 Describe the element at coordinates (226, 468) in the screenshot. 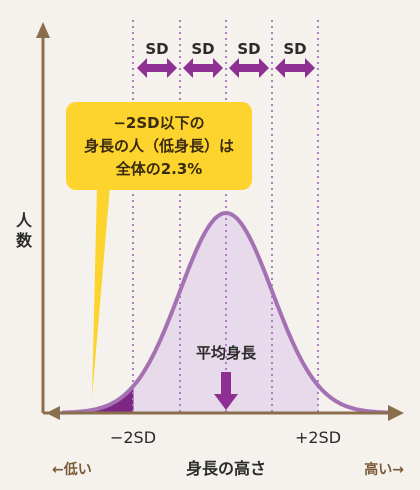

I see `x-axis-label: 身長の高さ` at that location.